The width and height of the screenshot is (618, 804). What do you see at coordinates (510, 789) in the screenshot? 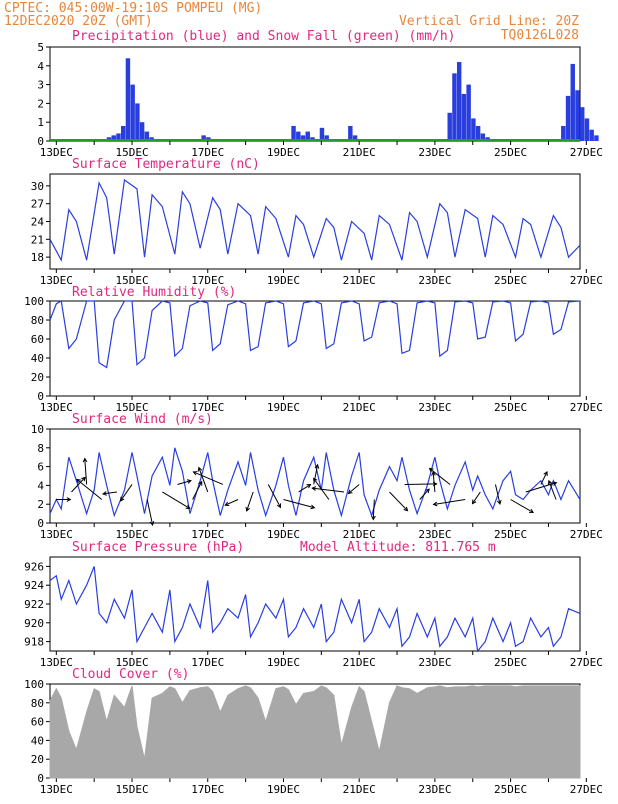
I see `cloud-xtick-label: 25DEC` at bounding box center [510, 789].